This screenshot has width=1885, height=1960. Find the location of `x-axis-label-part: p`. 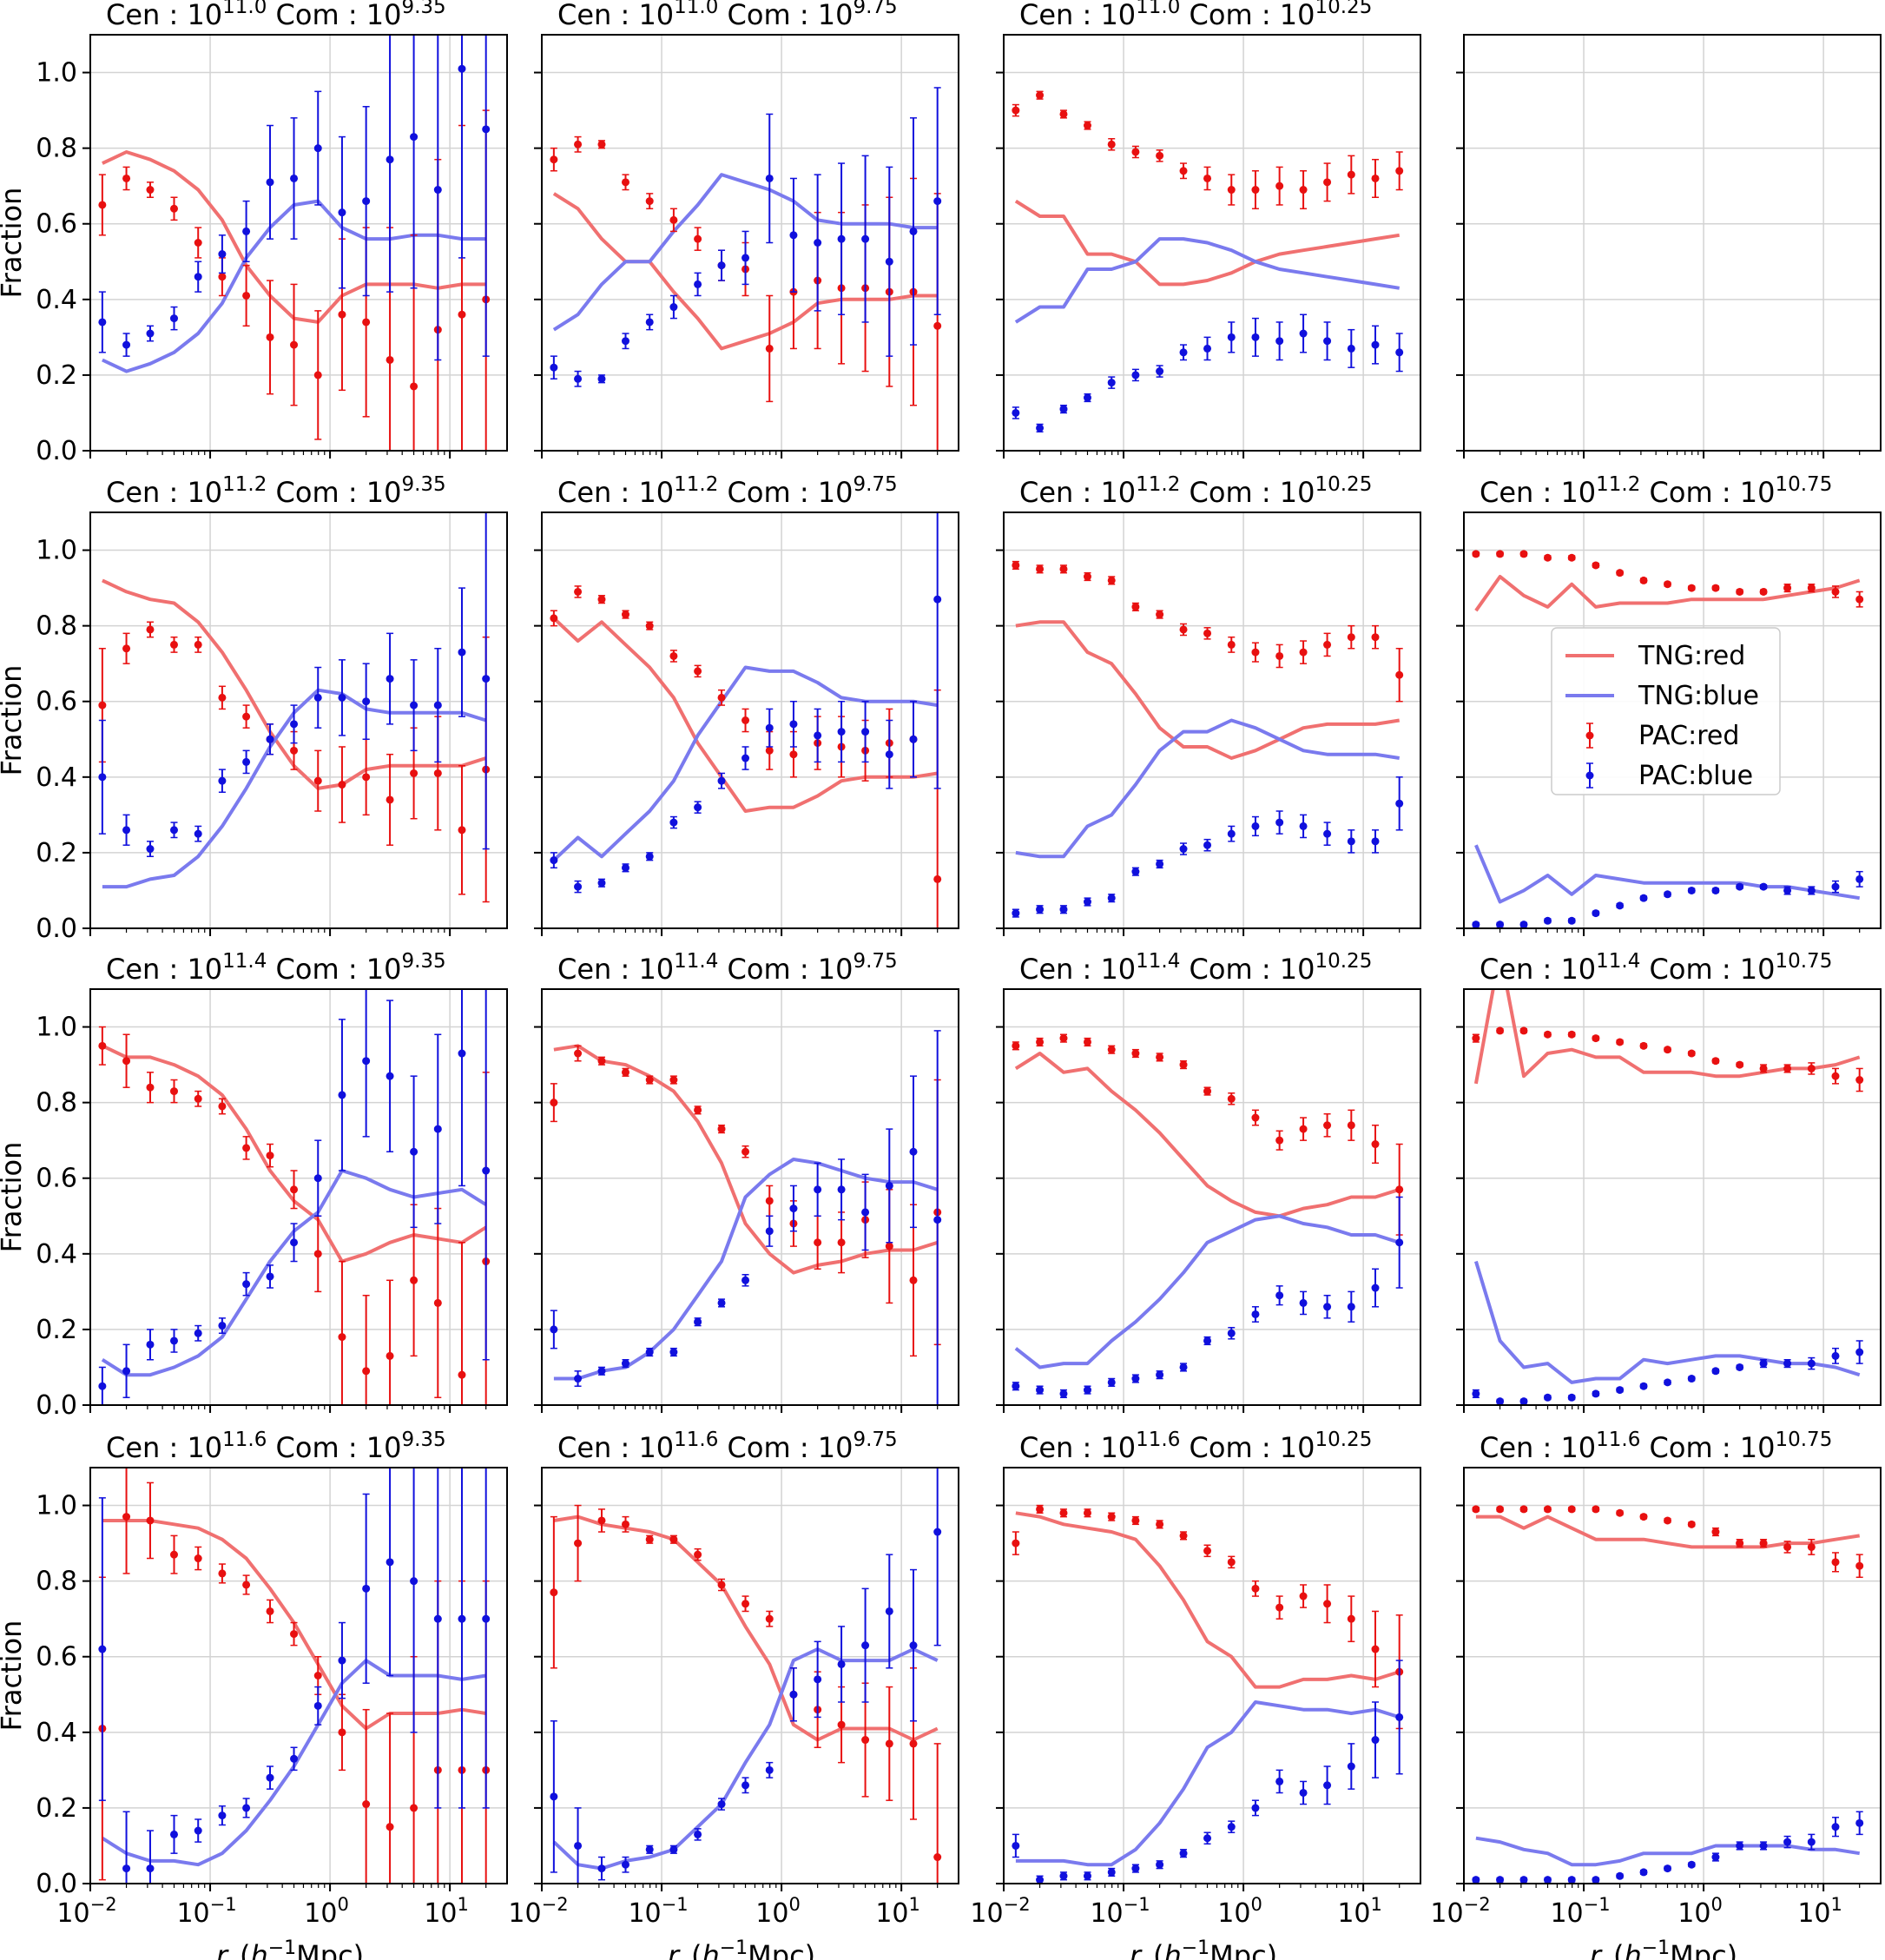

x-axis-label-part: p is located at coordinates (1147, 1958).